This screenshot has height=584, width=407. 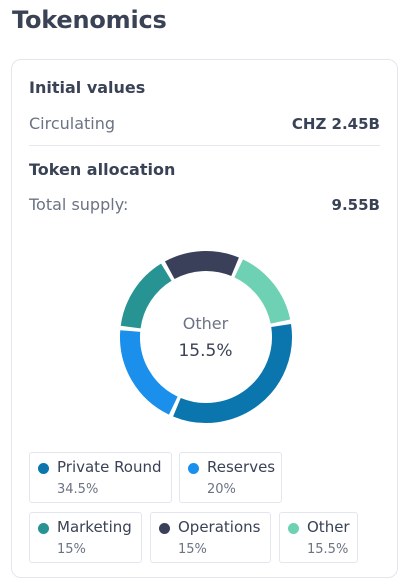 What do you see at coordinates (210, 537) in the screenshot?
I see `legend-item-operations: Operations 15%` at bounding box center [210, 537].